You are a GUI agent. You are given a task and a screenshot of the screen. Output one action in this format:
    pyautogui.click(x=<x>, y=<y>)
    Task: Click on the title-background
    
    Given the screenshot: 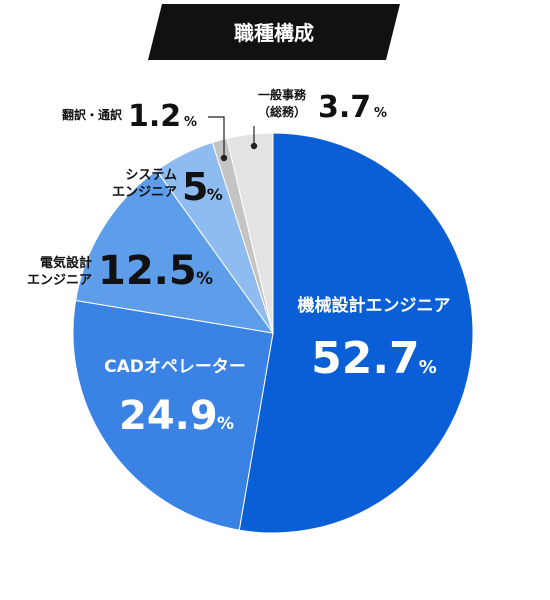 What is the action you would take?
    pyautogui.click(x=274, y=32)
    